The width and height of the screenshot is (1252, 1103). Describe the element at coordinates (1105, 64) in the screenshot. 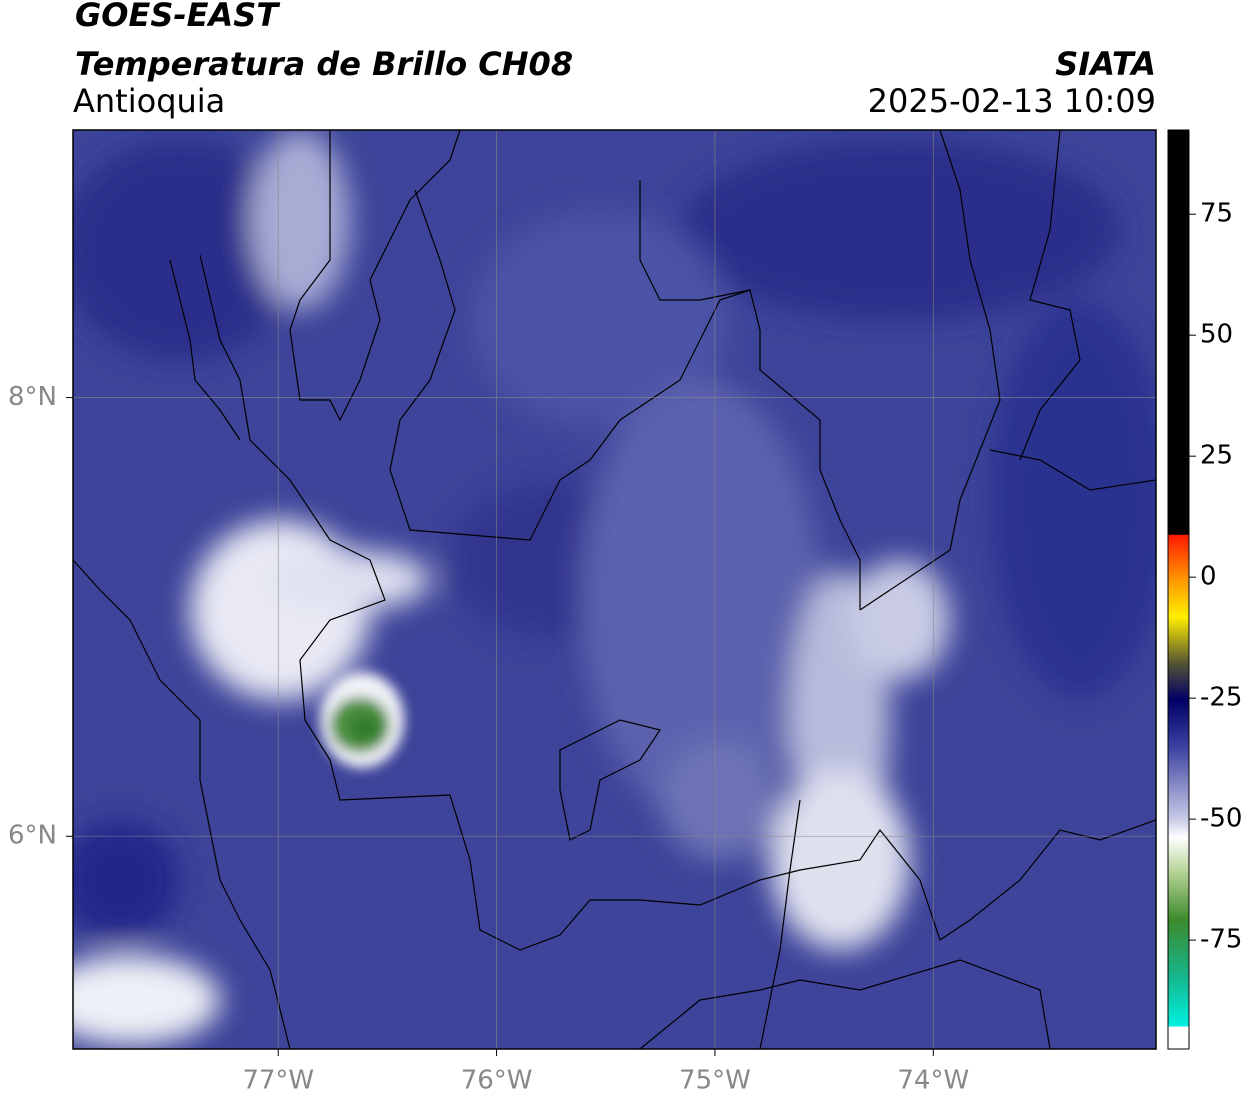

I see `agency: SIATA` at that location.